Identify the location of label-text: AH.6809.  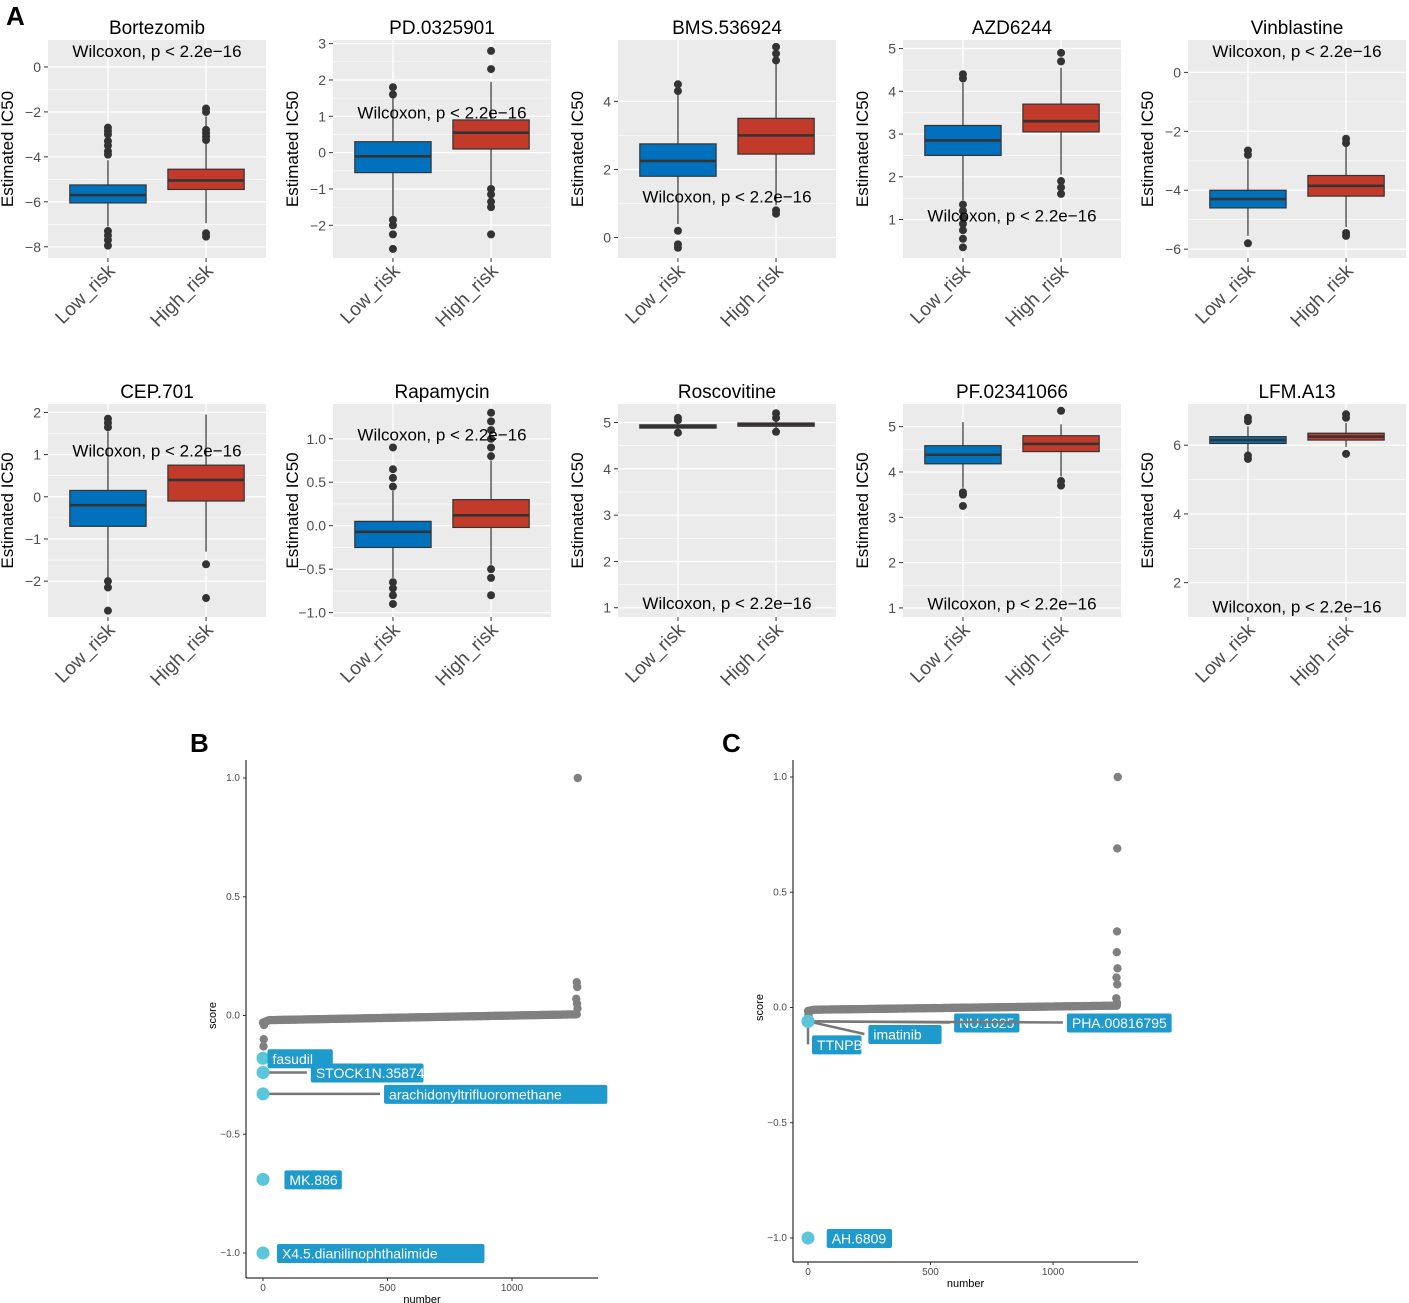
(859, 1239).